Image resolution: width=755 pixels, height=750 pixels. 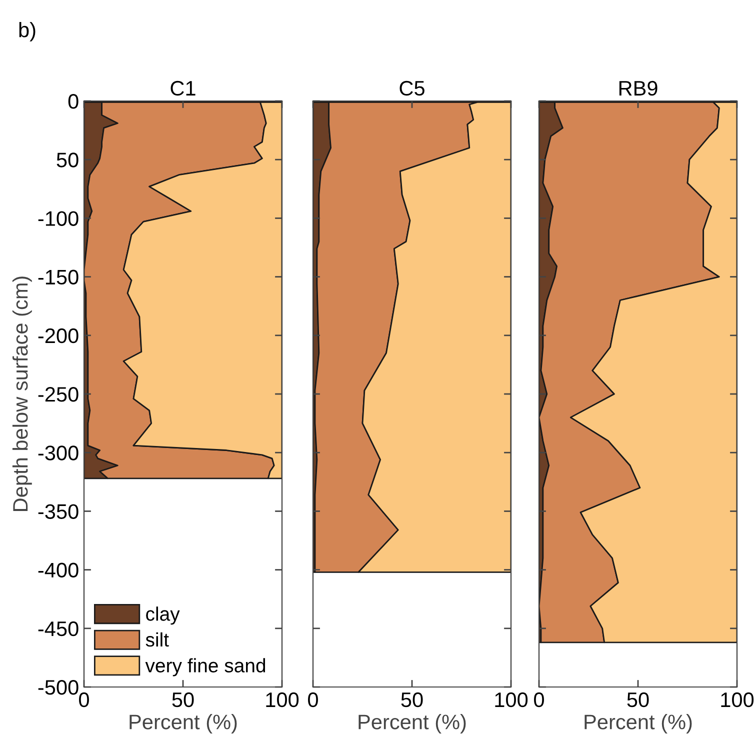 What do you see at coordinates (58, 218) in the screenshot?
I see `y-tick-label: -100` at bounding box center [58, 218].